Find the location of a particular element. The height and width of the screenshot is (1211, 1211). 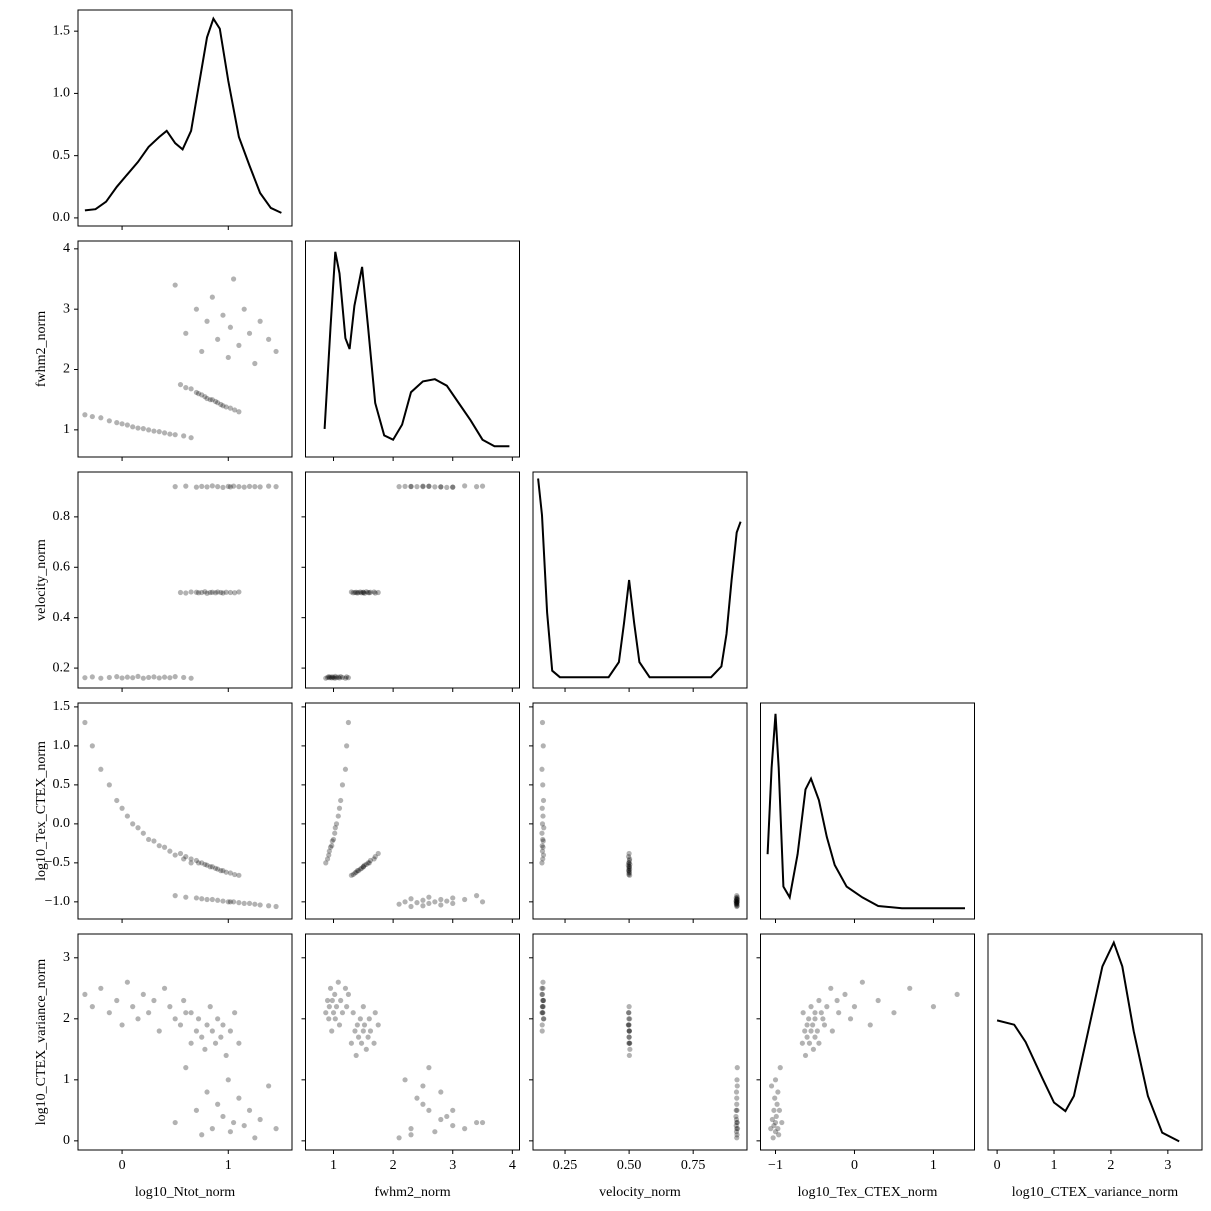

y-tick-label: 1 is located at coordinates (66, 1079).